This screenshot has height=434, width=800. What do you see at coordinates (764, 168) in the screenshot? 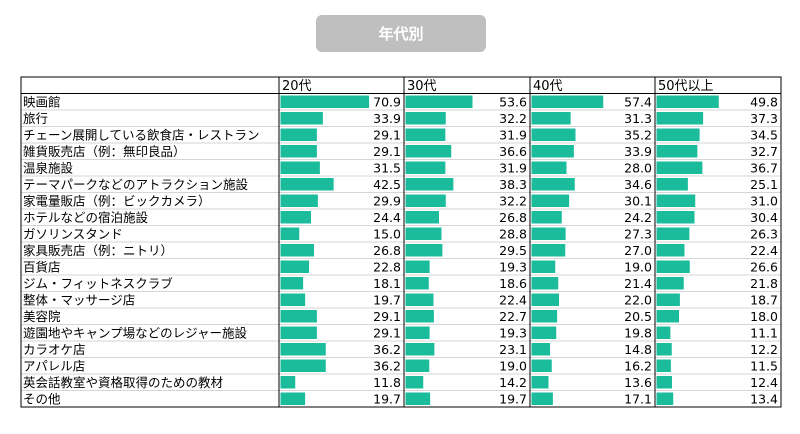
I see `data-label: 36.7` at bounding box center [764, 168].